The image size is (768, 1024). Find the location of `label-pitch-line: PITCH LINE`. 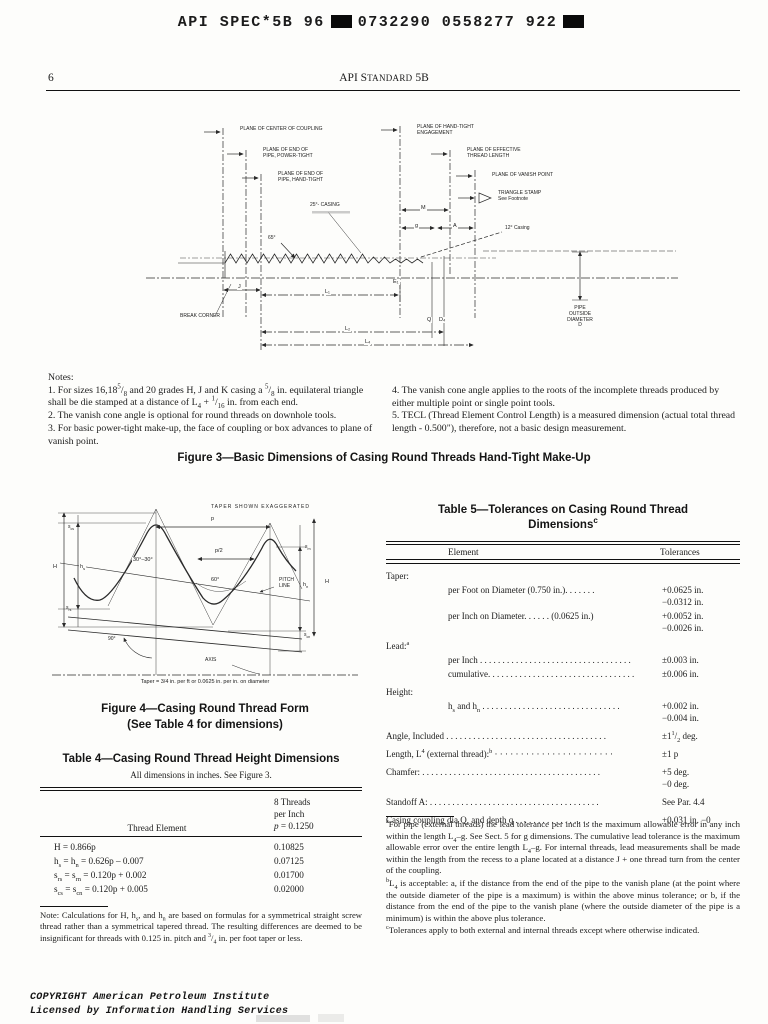

label-pitch-line: PITCH LINE is located at coordinates (286, 583).